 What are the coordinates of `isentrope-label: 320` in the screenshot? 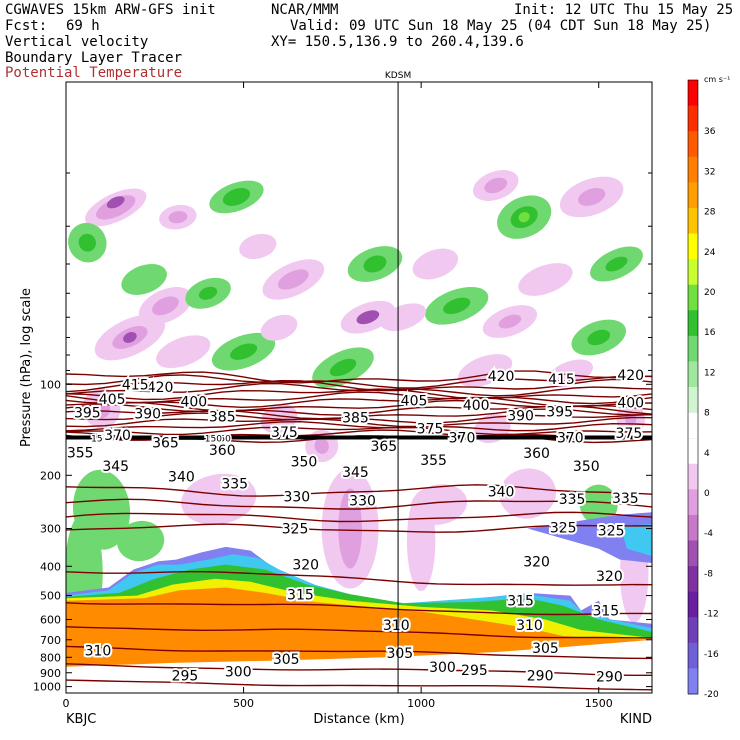 It's located at (609, 577).